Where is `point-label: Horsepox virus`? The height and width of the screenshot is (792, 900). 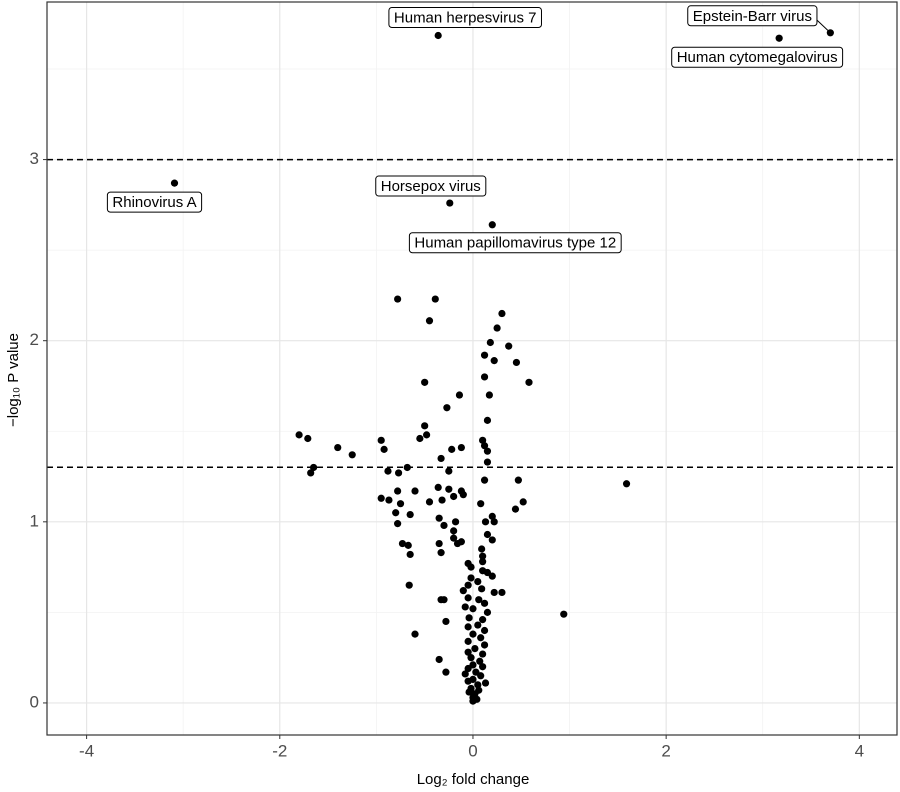
point-label: Horsepox virus is located at coordinates (431, 186).